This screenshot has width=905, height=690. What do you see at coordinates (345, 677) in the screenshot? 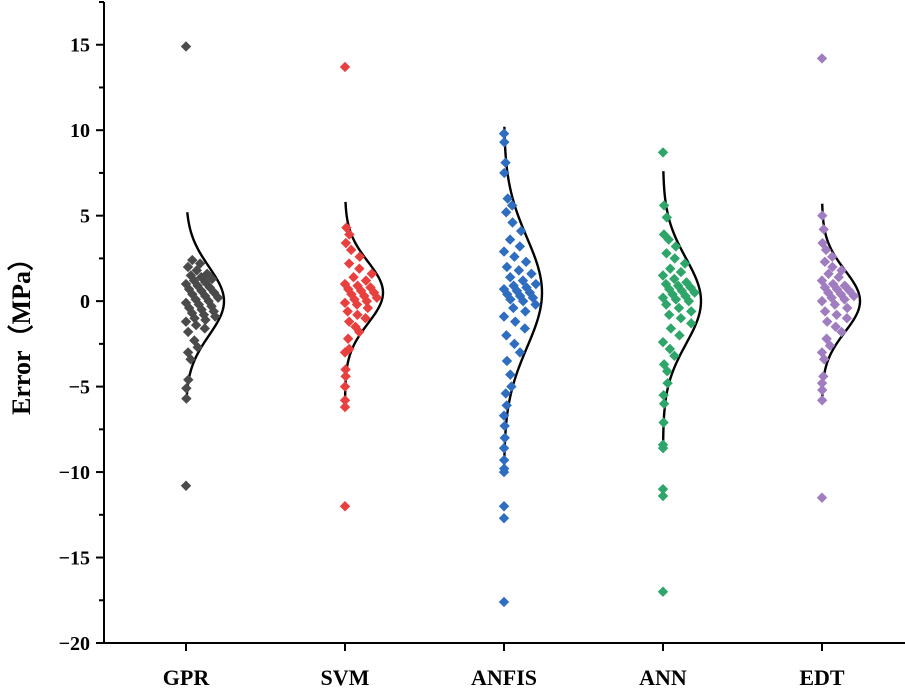
I see `x-tick-label-svm: SVM` at bounding box center [345, 677].